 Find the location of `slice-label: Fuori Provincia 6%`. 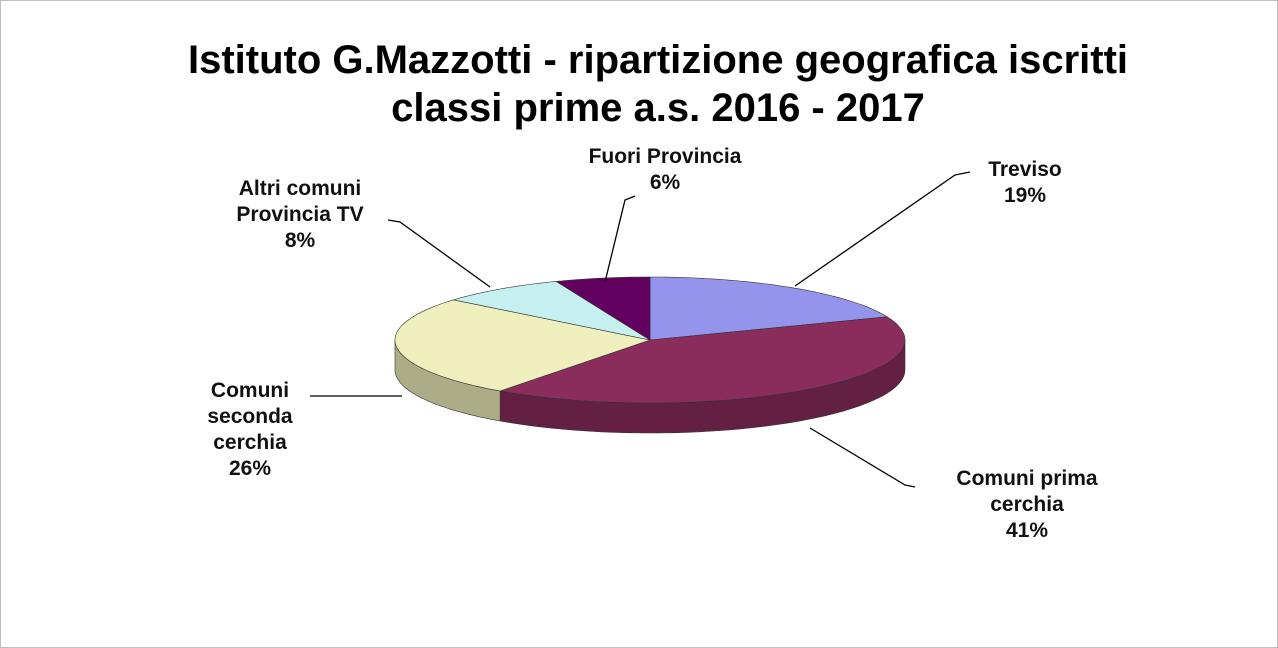

slice-label: Fuori Provincia 6% is located at coordinates (665, 170).